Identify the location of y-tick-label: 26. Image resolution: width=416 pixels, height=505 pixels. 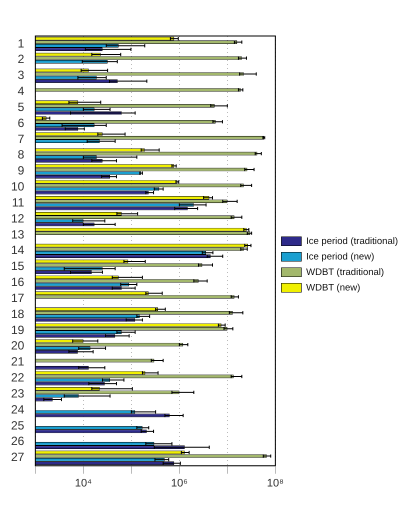
(17, 441).